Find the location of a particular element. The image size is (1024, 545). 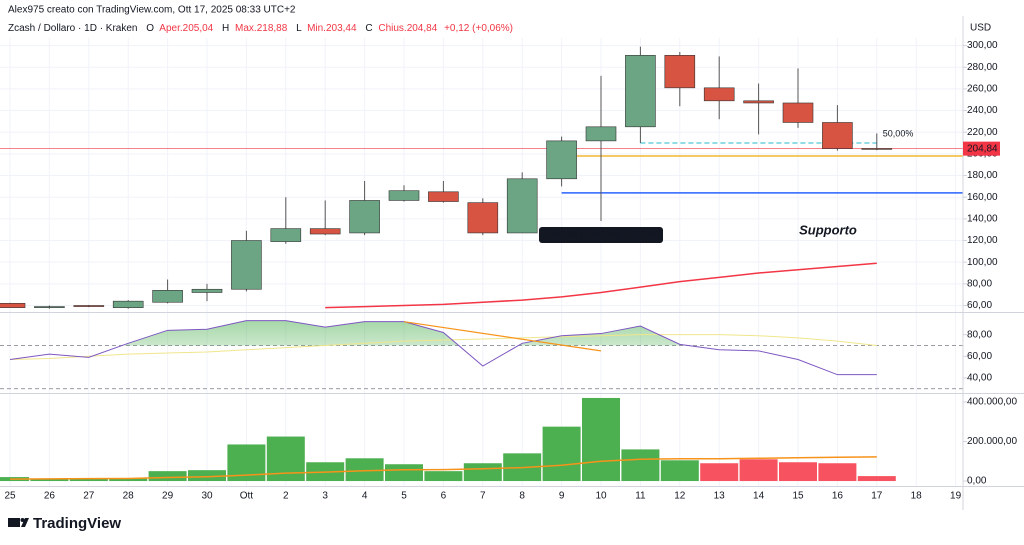

x-tick-label: 30 is located at coordinates (207, 496).